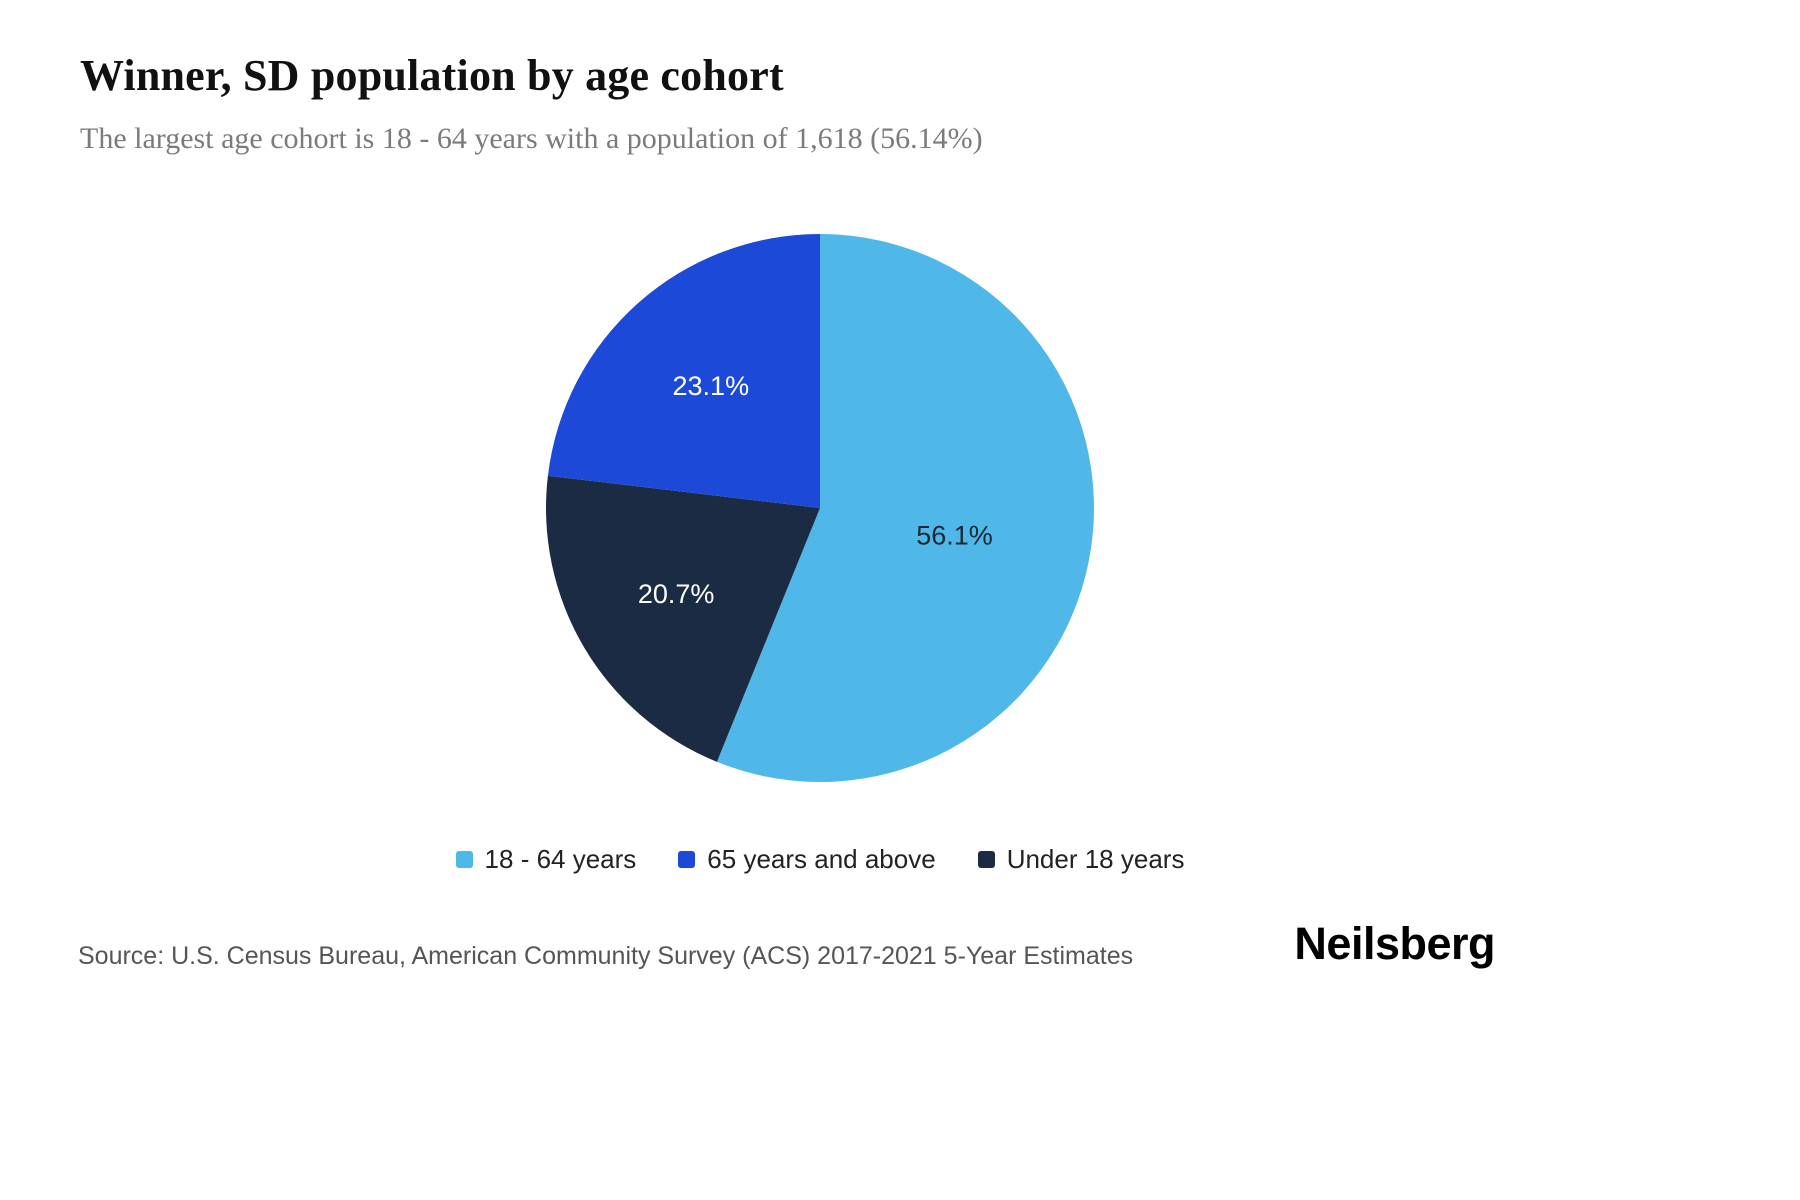 This screenshot has height=1200, width=1800. What do you see at coordinates (432, 75) in the screenshot?
I see `chart-title: Winner, SD population by age cohort` at bounding box center [432, 75].